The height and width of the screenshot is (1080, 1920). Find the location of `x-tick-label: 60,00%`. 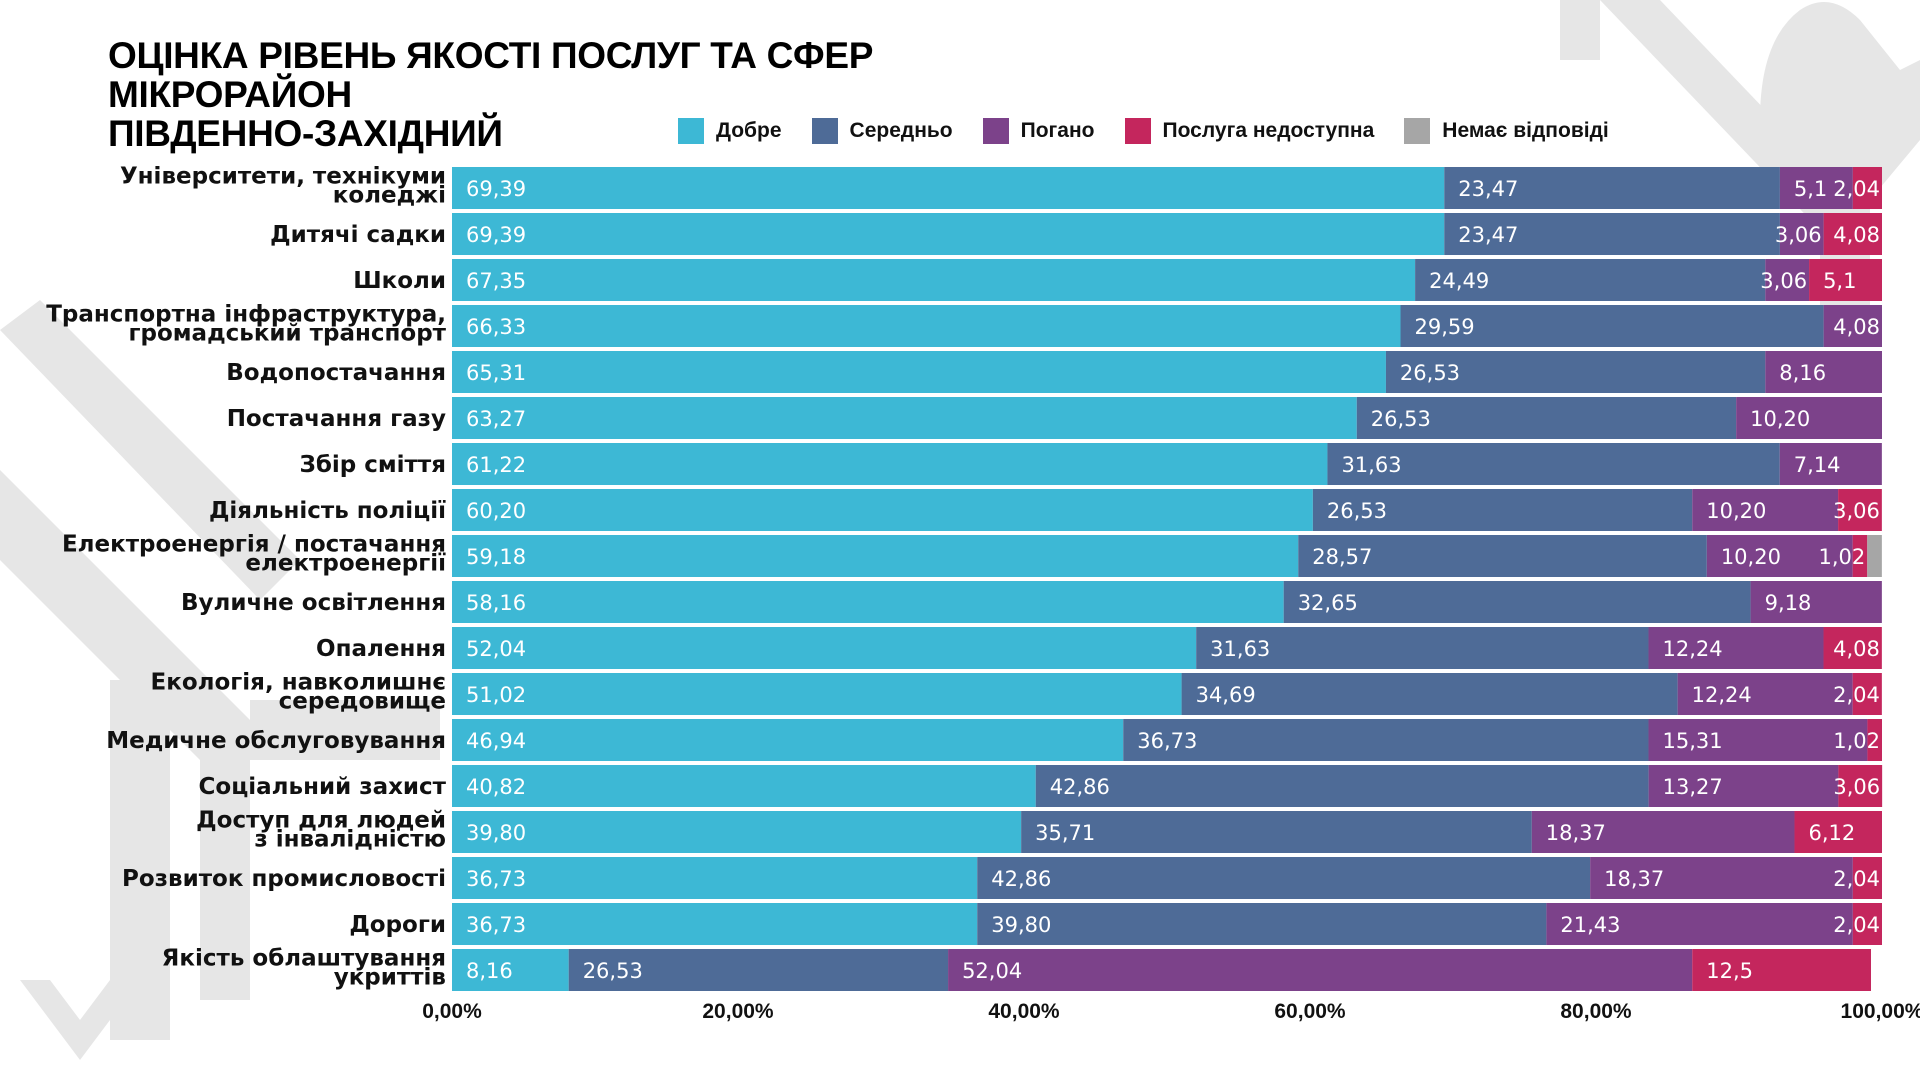

x-tick-label: 60,00% is located at coordinates (1310, 1011).